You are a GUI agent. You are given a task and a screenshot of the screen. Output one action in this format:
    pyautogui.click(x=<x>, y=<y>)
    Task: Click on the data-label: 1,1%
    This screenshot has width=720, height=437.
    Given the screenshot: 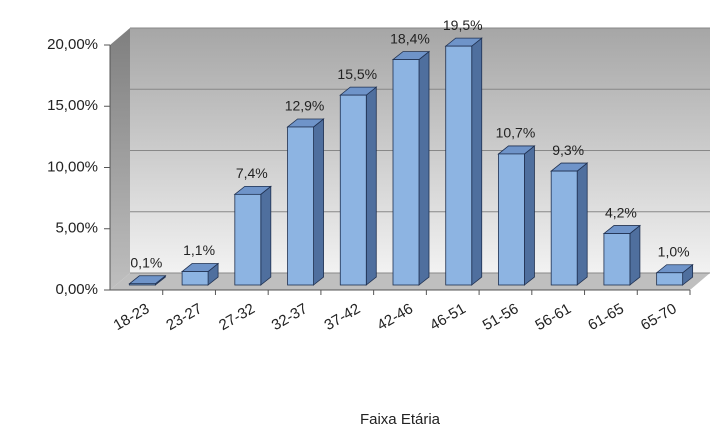 What is the action you would take?
    pyautogui.click(x=199, y=250)
    